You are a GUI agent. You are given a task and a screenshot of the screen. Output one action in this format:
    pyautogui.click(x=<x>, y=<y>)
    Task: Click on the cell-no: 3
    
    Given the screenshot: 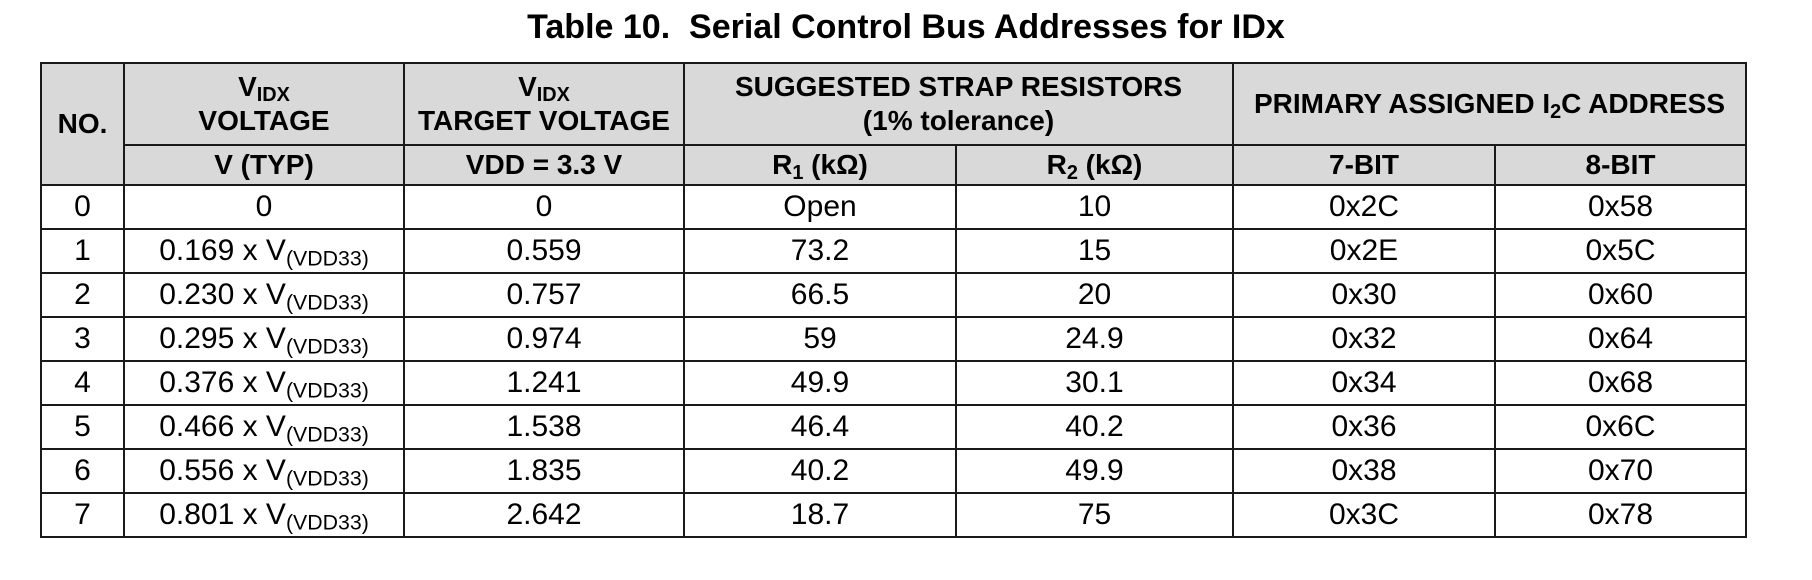 What is the action you would take?
    pyautogui.click(x=82, y=339)
    